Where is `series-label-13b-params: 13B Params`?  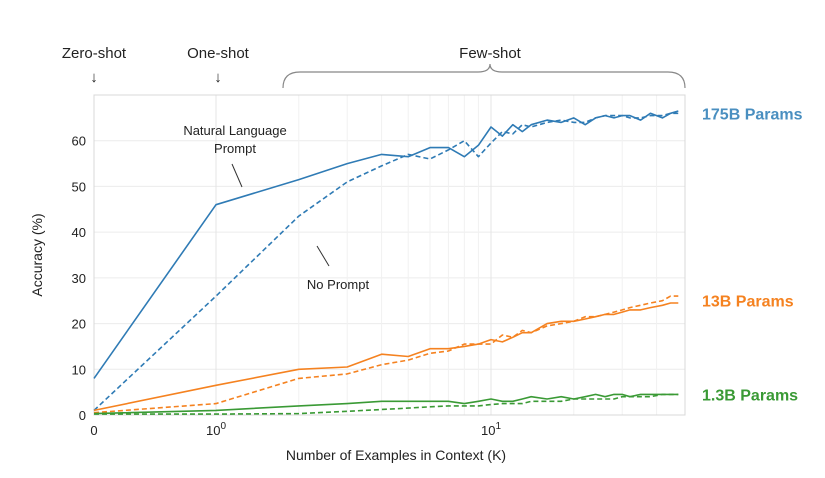
series-label-13b-params: 13B Params is located at coordinates (748, 302).